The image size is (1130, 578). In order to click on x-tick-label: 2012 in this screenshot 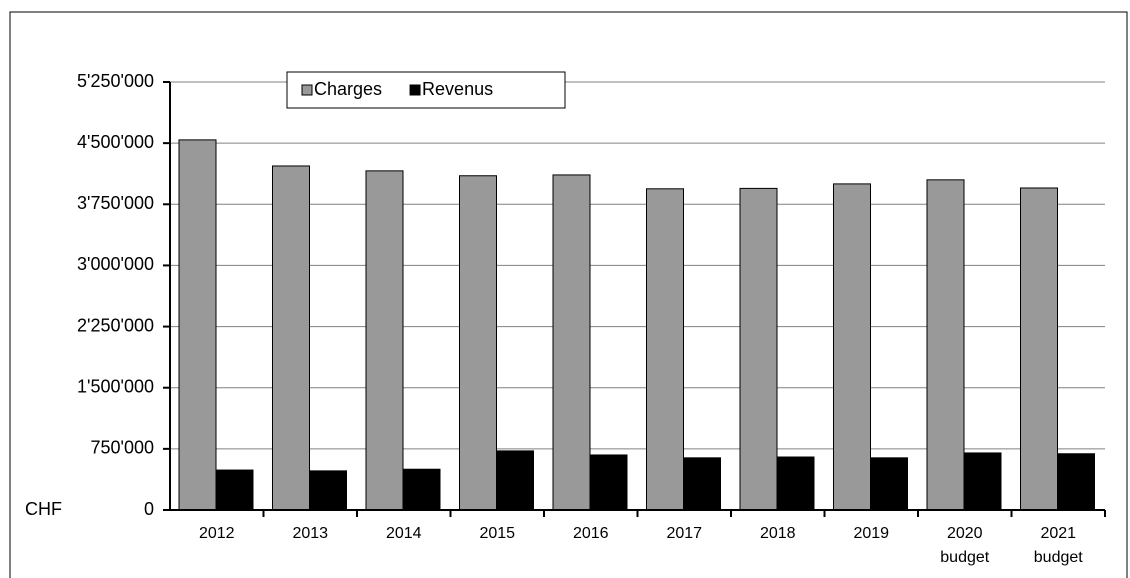, I will do `click(217, 533)`.